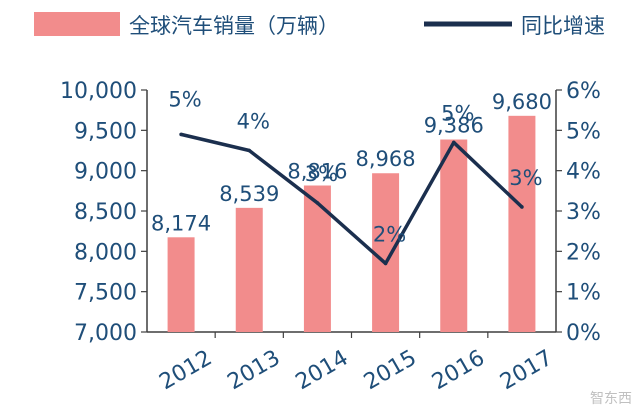 The height and width of the screenshot is (412, 640). Describe the element at coordinates (105, 293) in the screenshot. I see `y-left-tick-label: 7,500` at that location.